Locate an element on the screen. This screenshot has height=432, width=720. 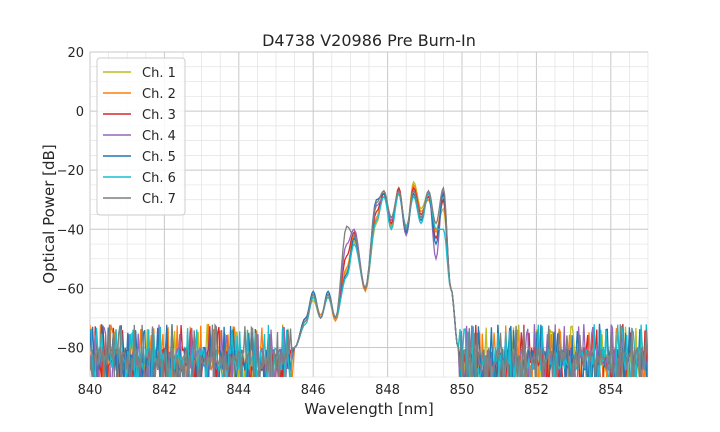
x-tick-label: 850 is located at coordinates (462, 390).